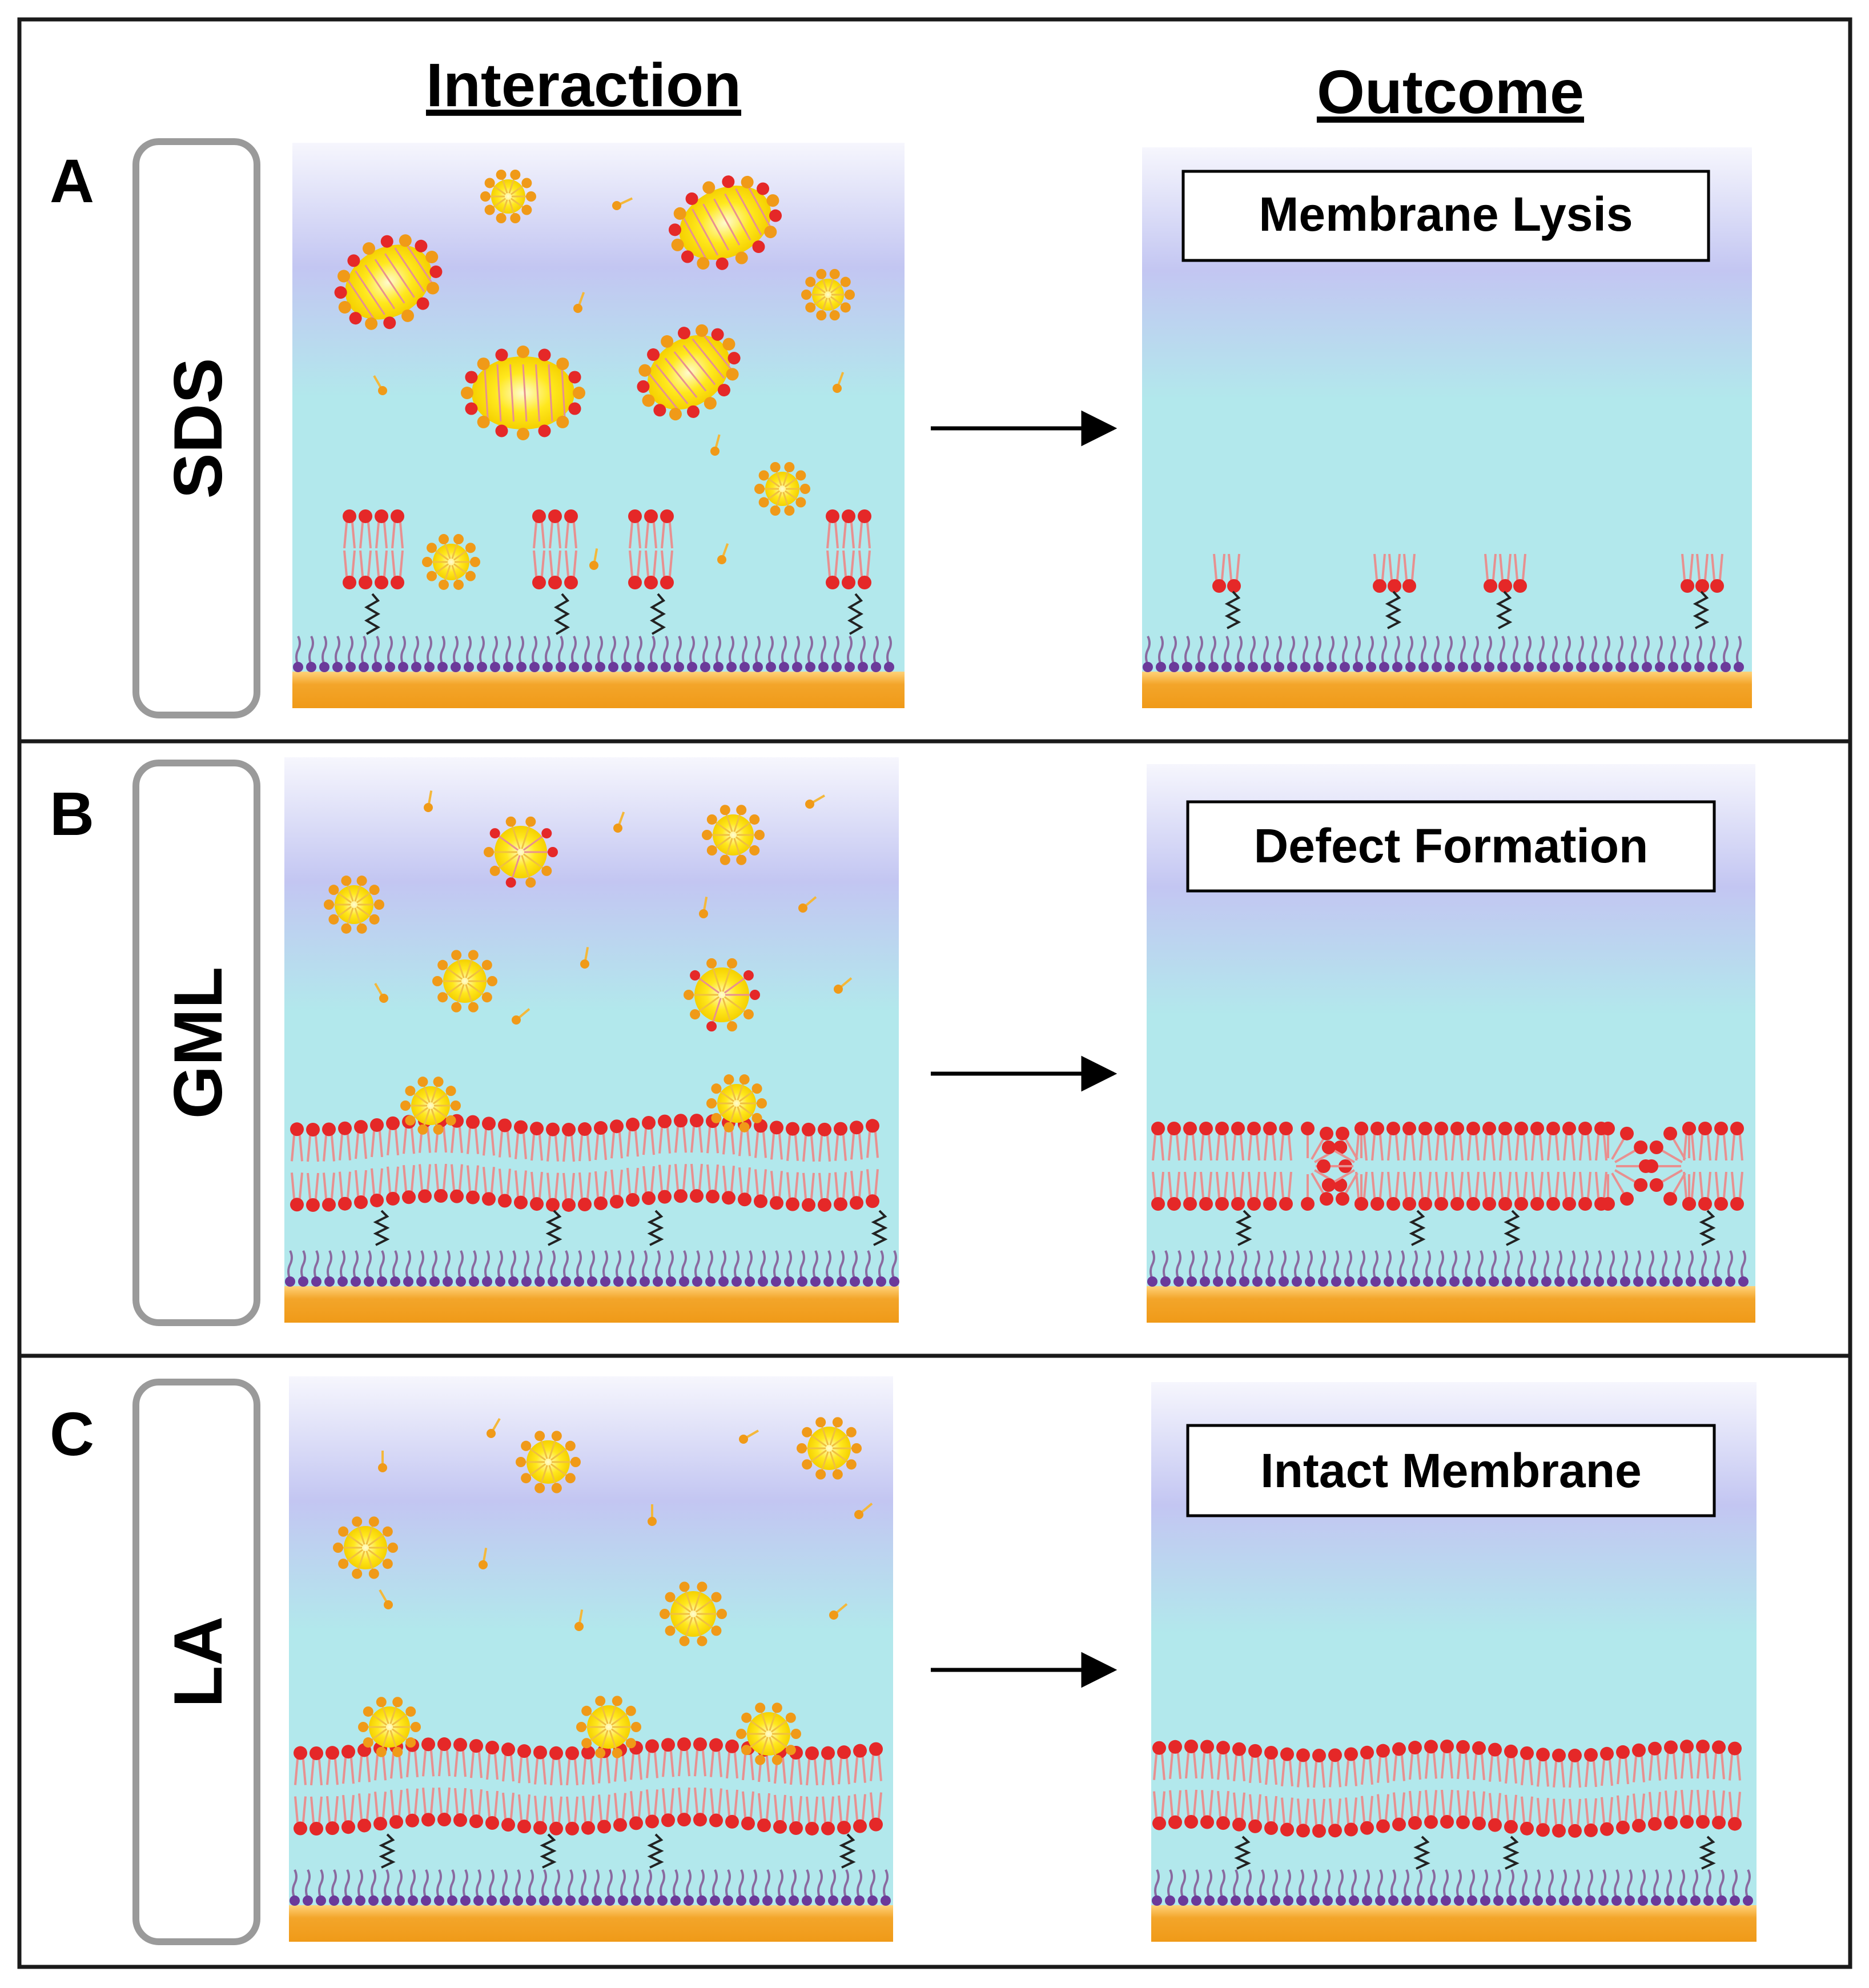  Describe the element at coordinates (599, 425) in the screenshot. I see `scene-a-interaction` at that location.